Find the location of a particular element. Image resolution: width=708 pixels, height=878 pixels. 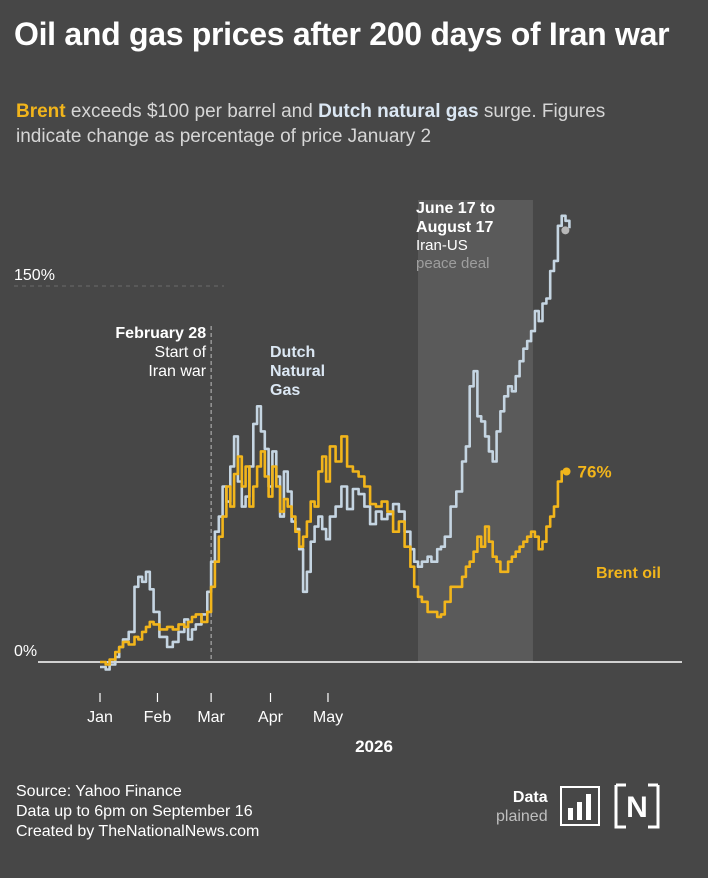

series-end-dot-brent is located at coordinates (566, 471).